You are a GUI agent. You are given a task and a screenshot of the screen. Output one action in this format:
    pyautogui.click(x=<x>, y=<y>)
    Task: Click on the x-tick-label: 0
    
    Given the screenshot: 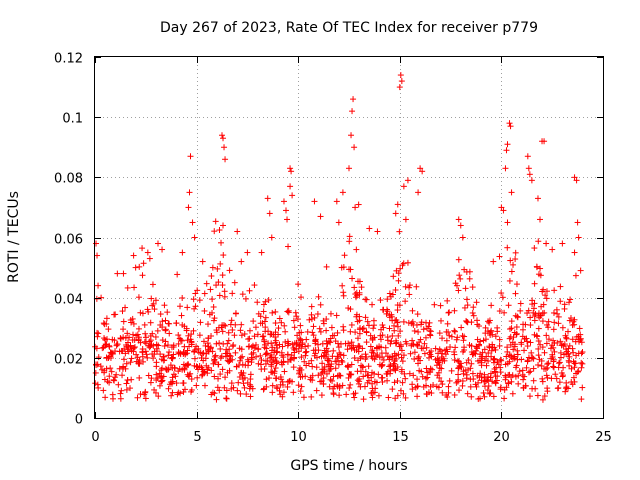 What is the action you would take?
    pyautogui.click(x=95, y=437)
    